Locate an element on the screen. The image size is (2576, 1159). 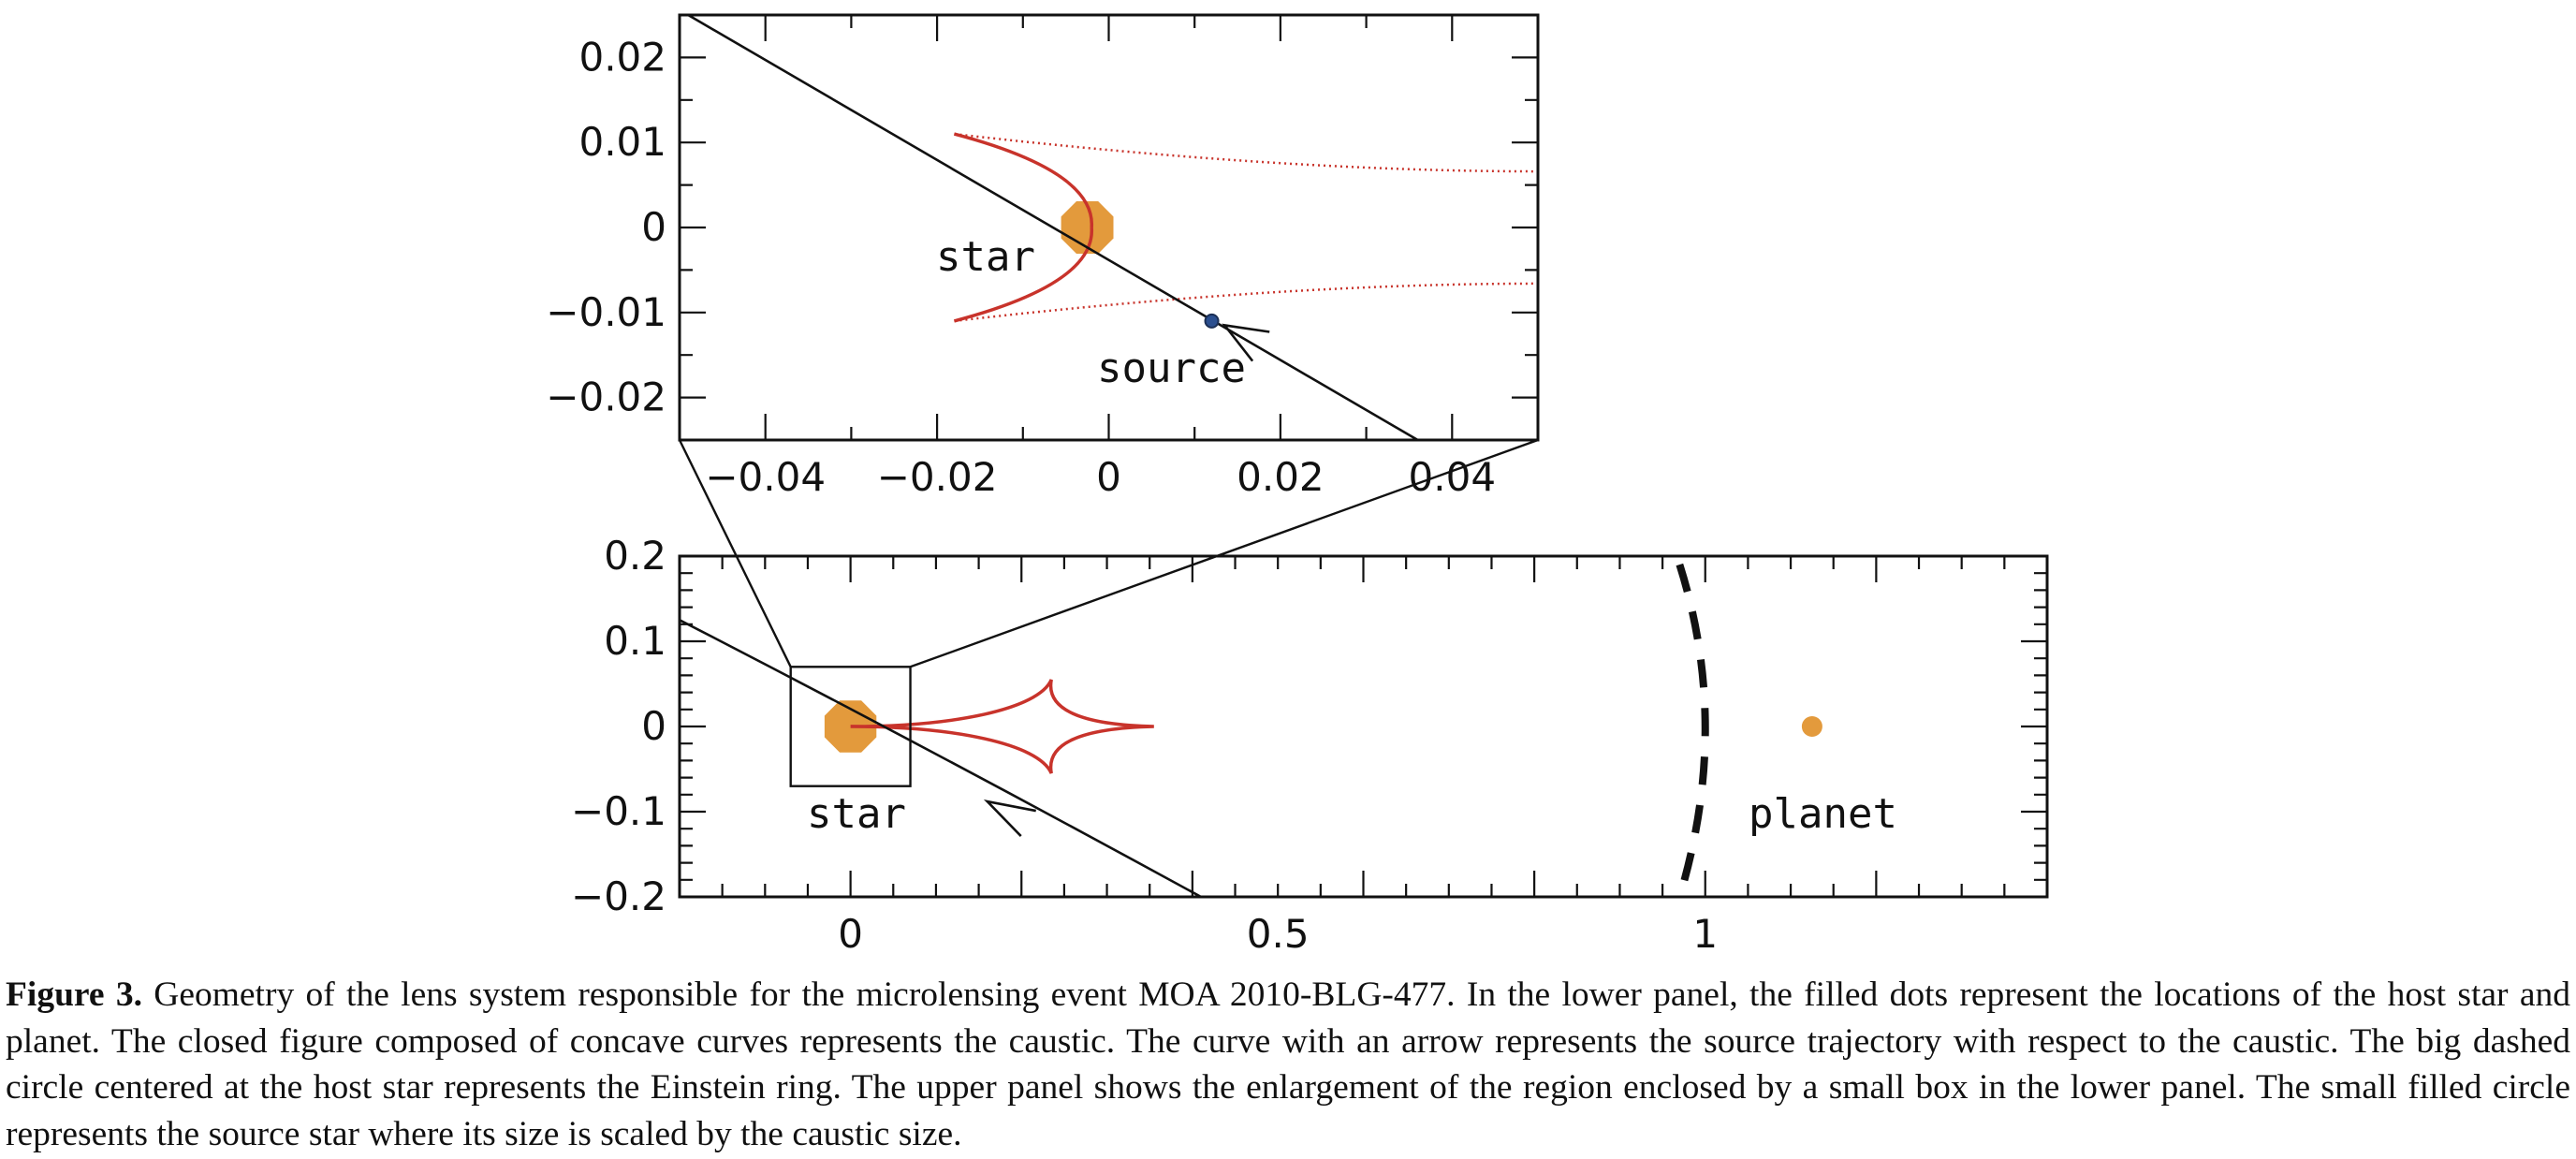
x-tick-label: 1 is located at coordinates (1705, 934).